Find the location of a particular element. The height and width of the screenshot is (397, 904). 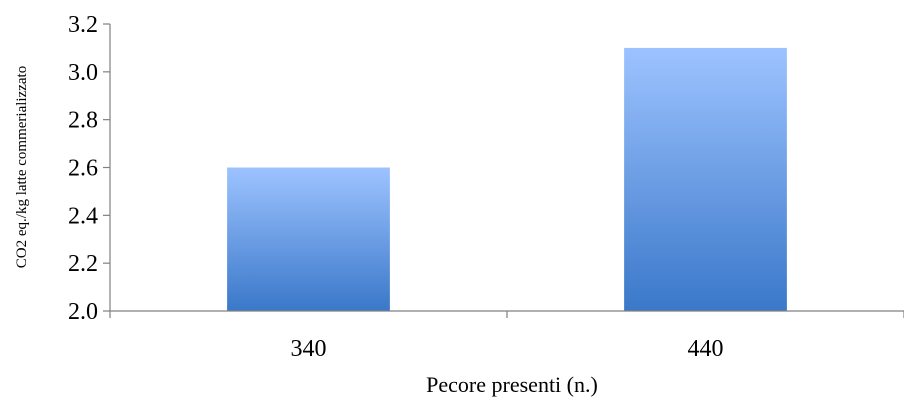

x-tick-label: 440 is located at coordinates (706, 349).